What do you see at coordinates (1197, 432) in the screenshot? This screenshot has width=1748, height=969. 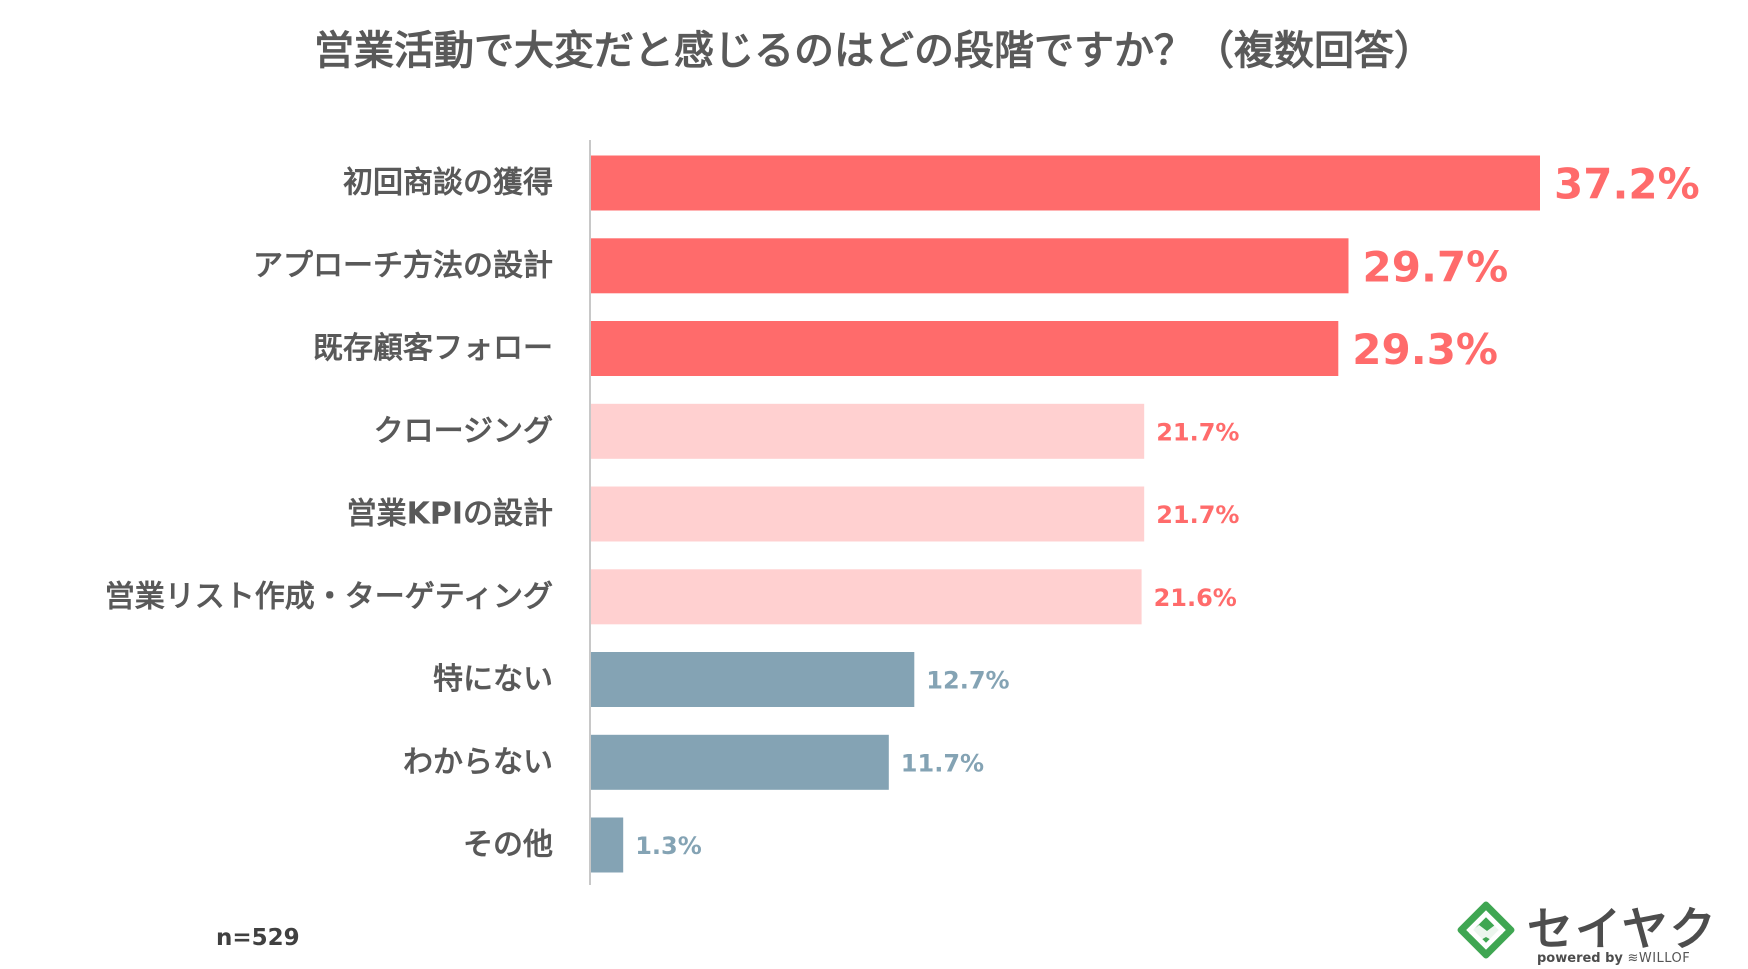 I see `value-label-4: 21.7%` at bounding box center [1197, 432].